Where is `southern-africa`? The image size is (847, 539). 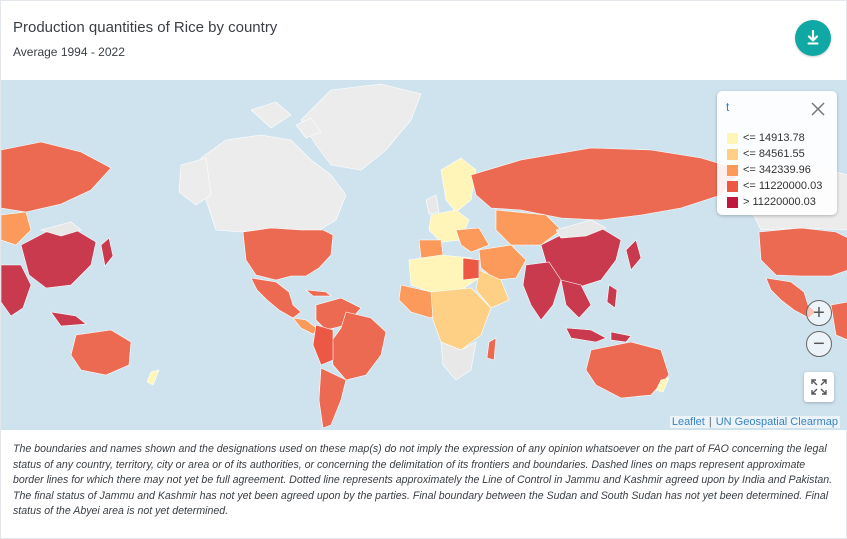 southern-africa is located at coordinates (458, 361).